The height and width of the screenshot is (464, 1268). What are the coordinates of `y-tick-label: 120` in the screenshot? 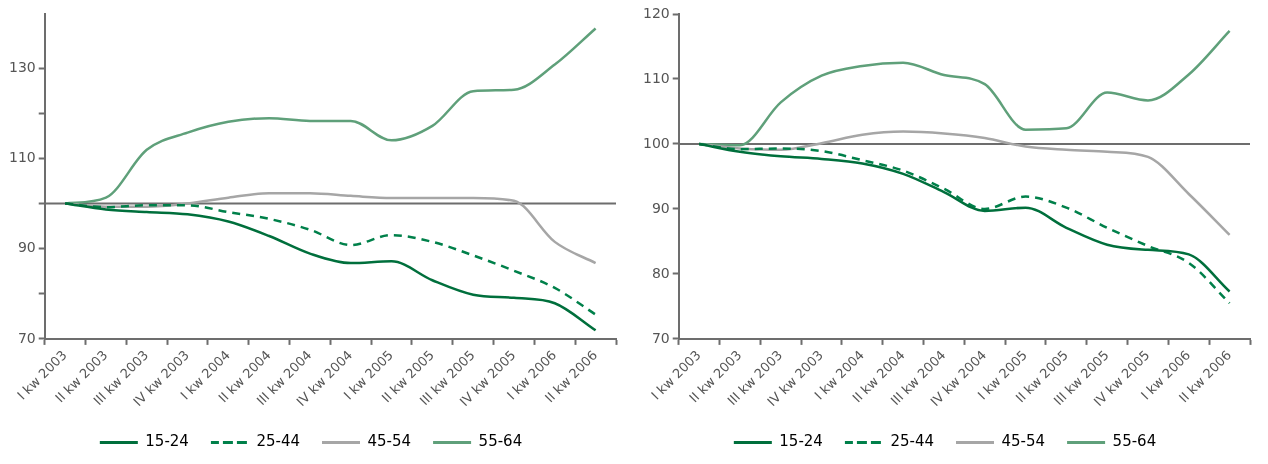 It's located at (656, 12).